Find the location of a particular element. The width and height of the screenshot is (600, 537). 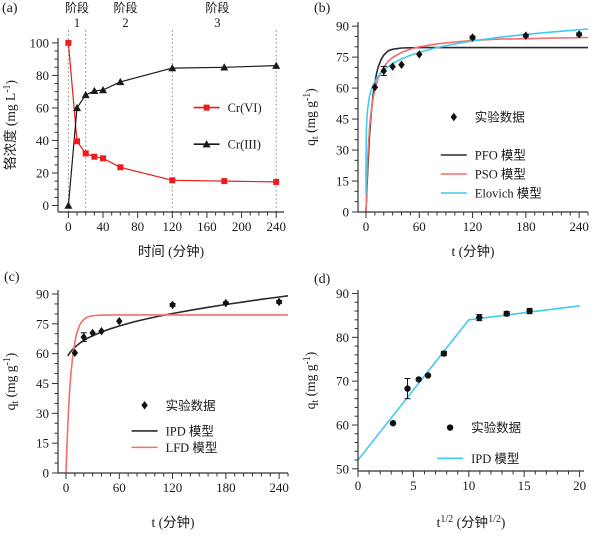

y-axis-title: 铬浓度 (mg L-1) is located at coordinates (10, 125).